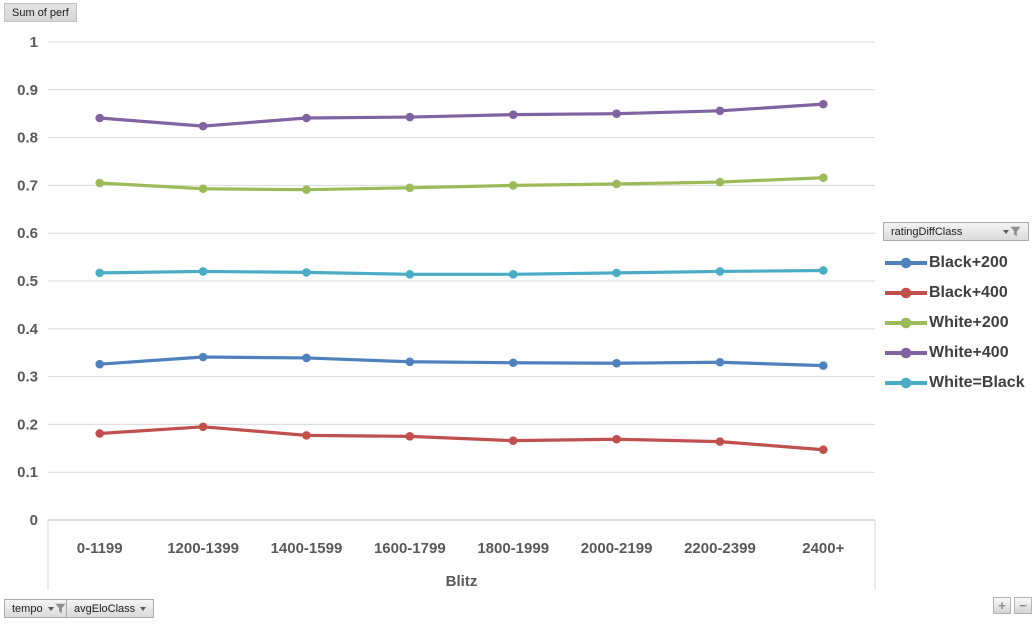  Describe the element at coordinates (27, 377) in the screenshot. I see `y-tick-label: 0.3` at that location.